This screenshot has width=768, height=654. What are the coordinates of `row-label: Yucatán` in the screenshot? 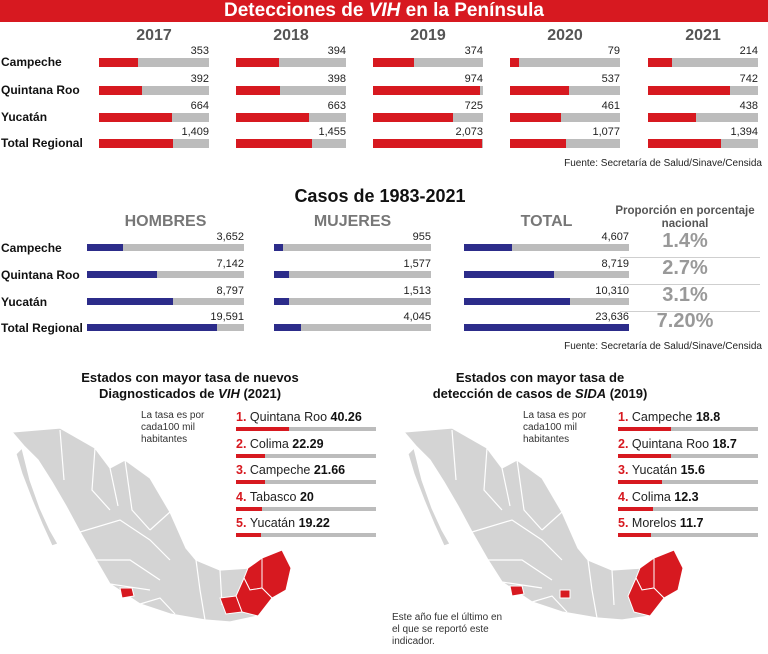 It's located at (24, 302).